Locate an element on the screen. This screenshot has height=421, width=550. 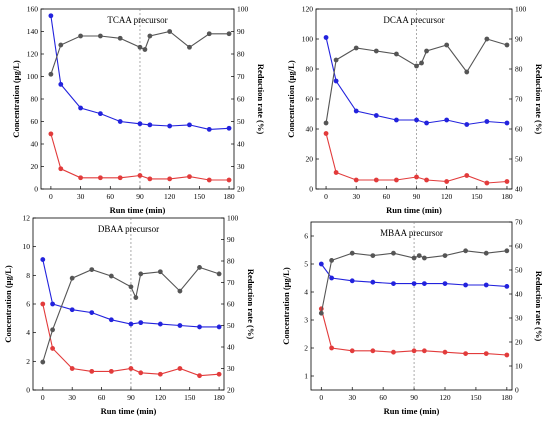
x-tick-label: 0 is located at coordinates (326, 196).